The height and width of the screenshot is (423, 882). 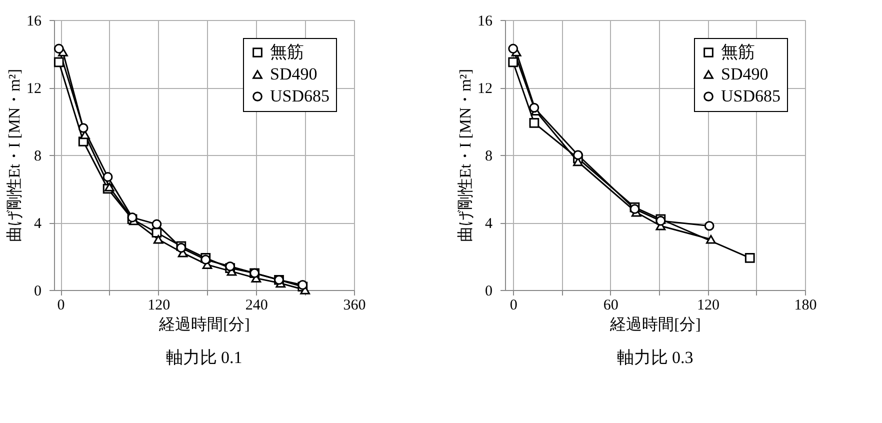 I want to click on text: 軸力比 0.1, so click(x=204, y=357).